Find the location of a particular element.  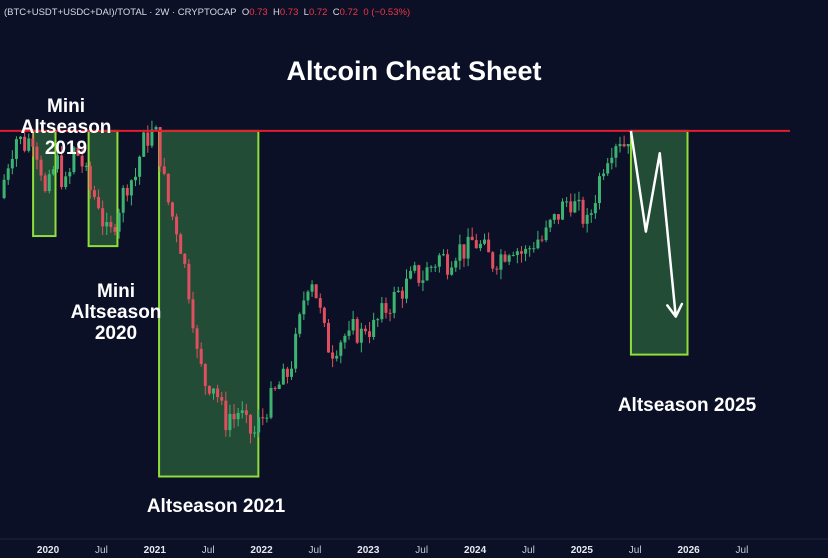

altseason-2021-label: Altseason 2021 is located at coordinates (216, 506).